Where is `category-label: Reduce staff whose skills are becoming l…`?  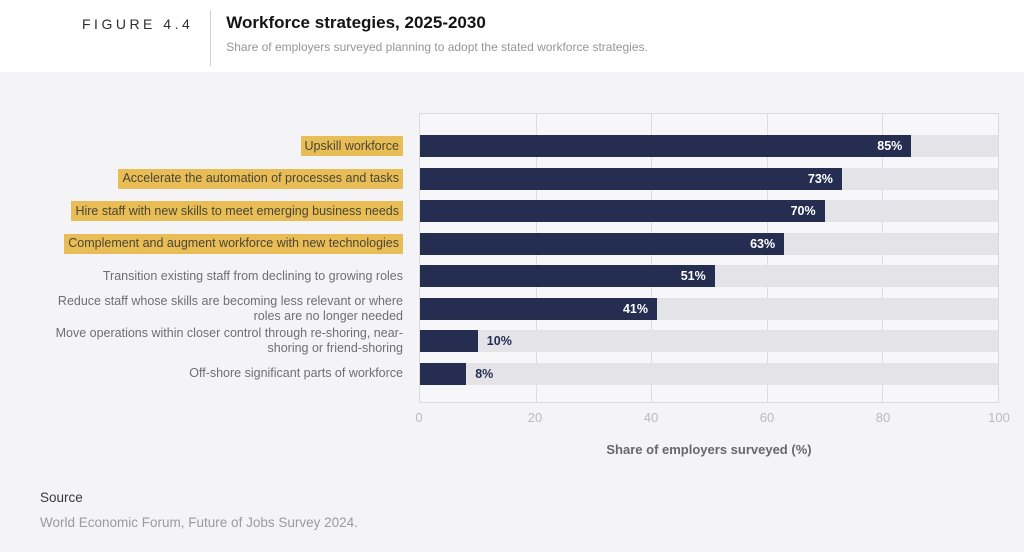
category-label: Reduce staff whose skills are becoming l… is located at coordinates (230, 308).